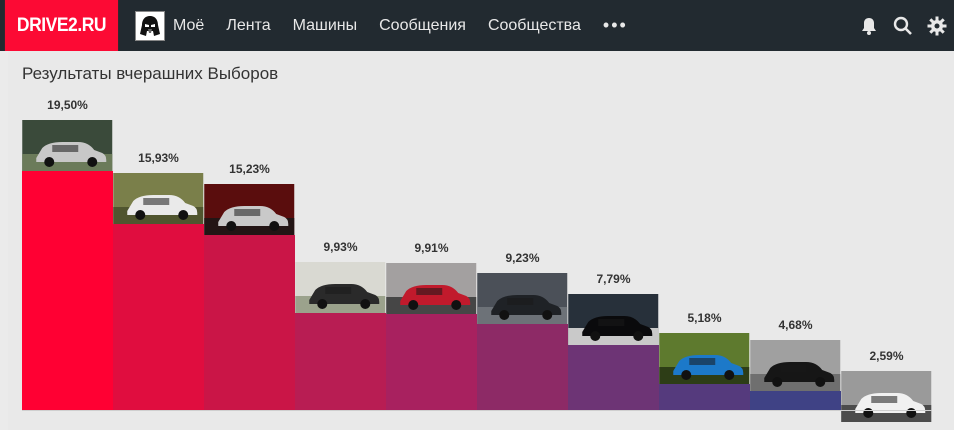  I want to click on poll-bar-percent-label: 7,79%, so click(613, 279).